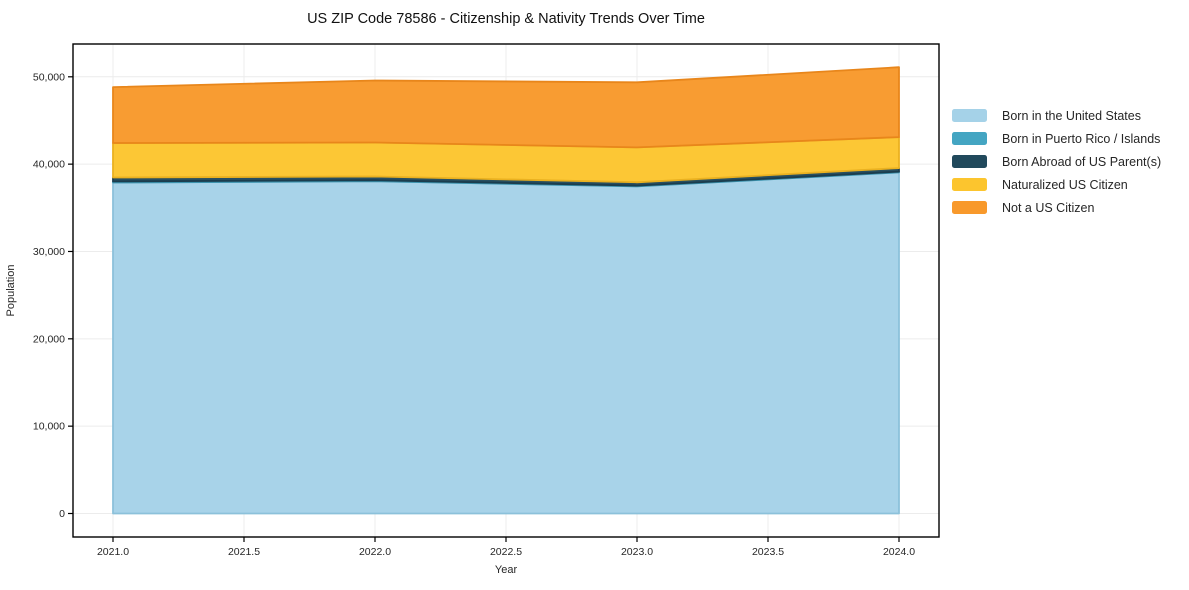  I want to click on legend-item-naturalized: Naturalized US Citizen, so click(1056, 184).